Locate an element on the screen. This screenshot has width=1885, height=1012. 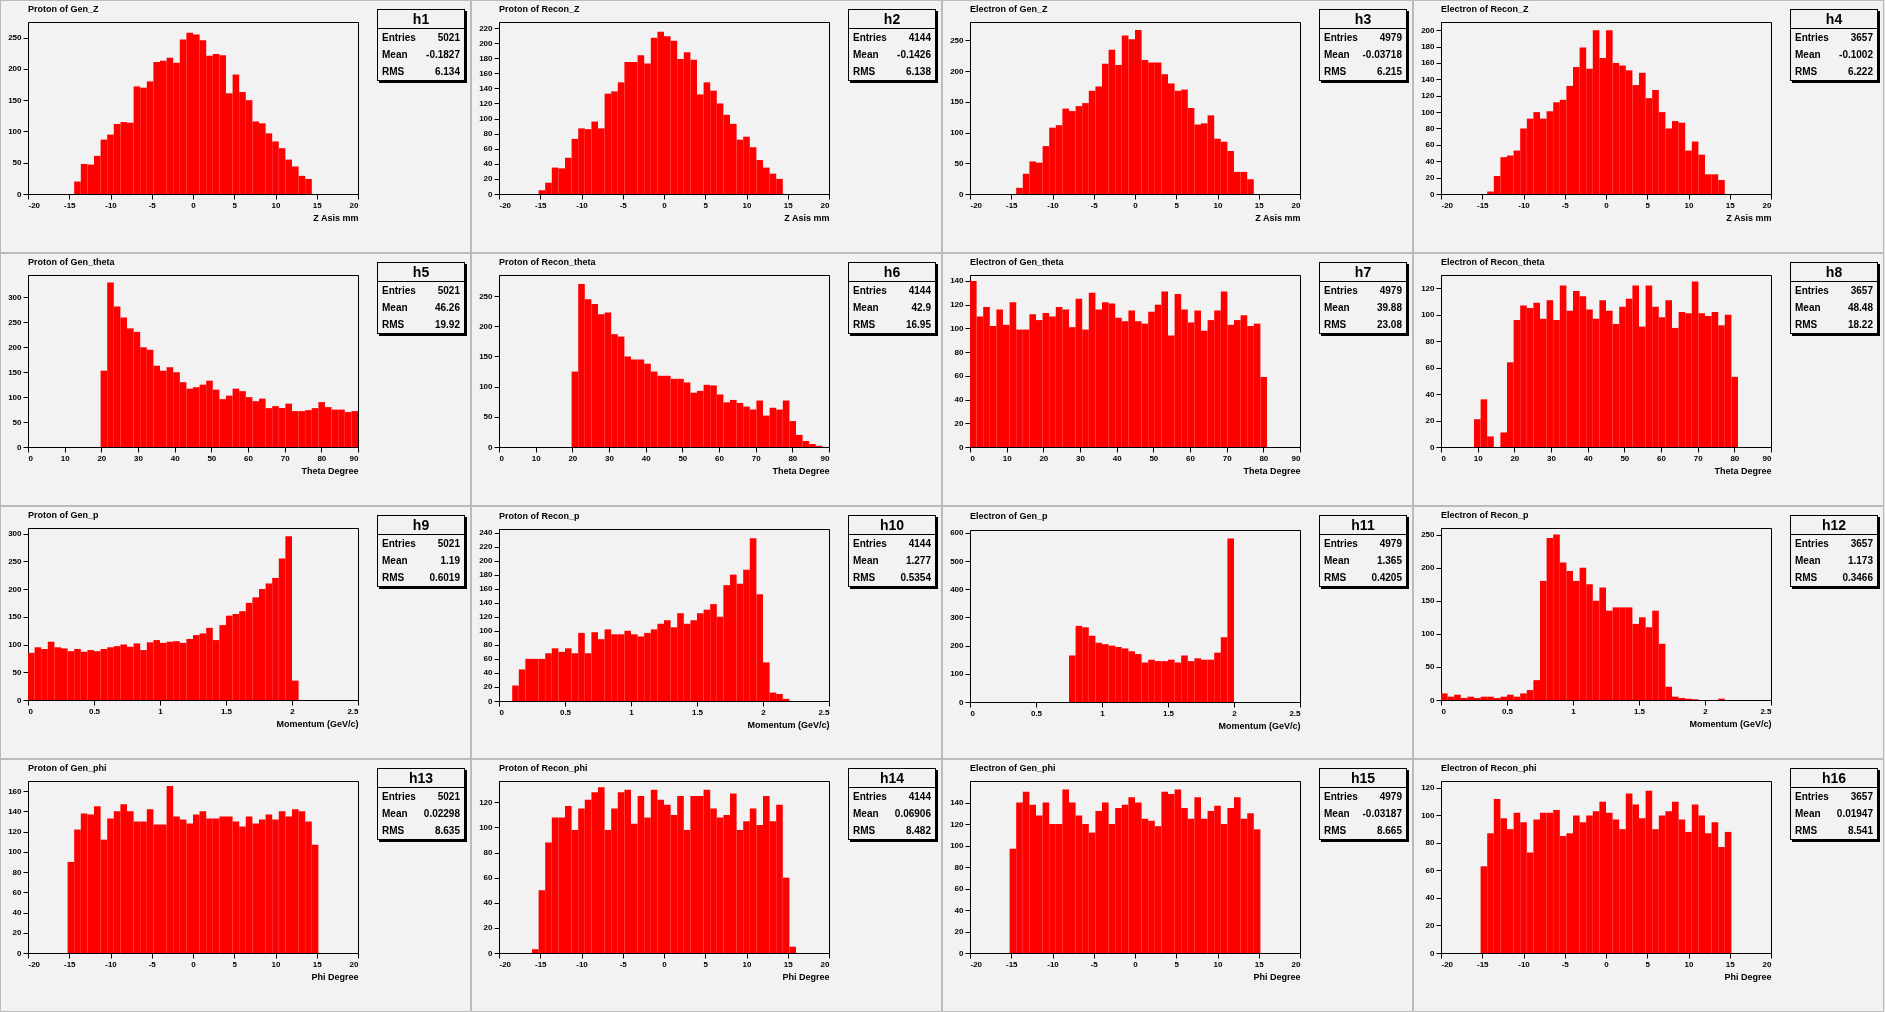
x-tick-label: 60 is located at coordinates (720, 458).